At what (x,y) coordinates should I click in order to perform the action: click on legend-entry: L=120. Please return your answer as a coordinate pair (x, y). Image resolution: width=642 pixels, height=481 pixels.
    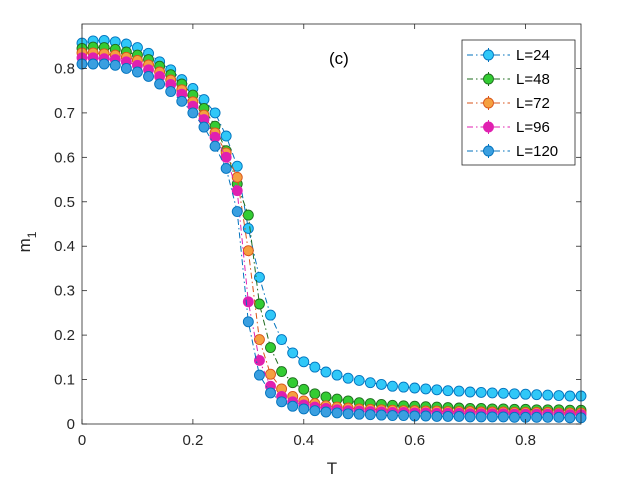
    Looking at the image, I should click on (512, 151).